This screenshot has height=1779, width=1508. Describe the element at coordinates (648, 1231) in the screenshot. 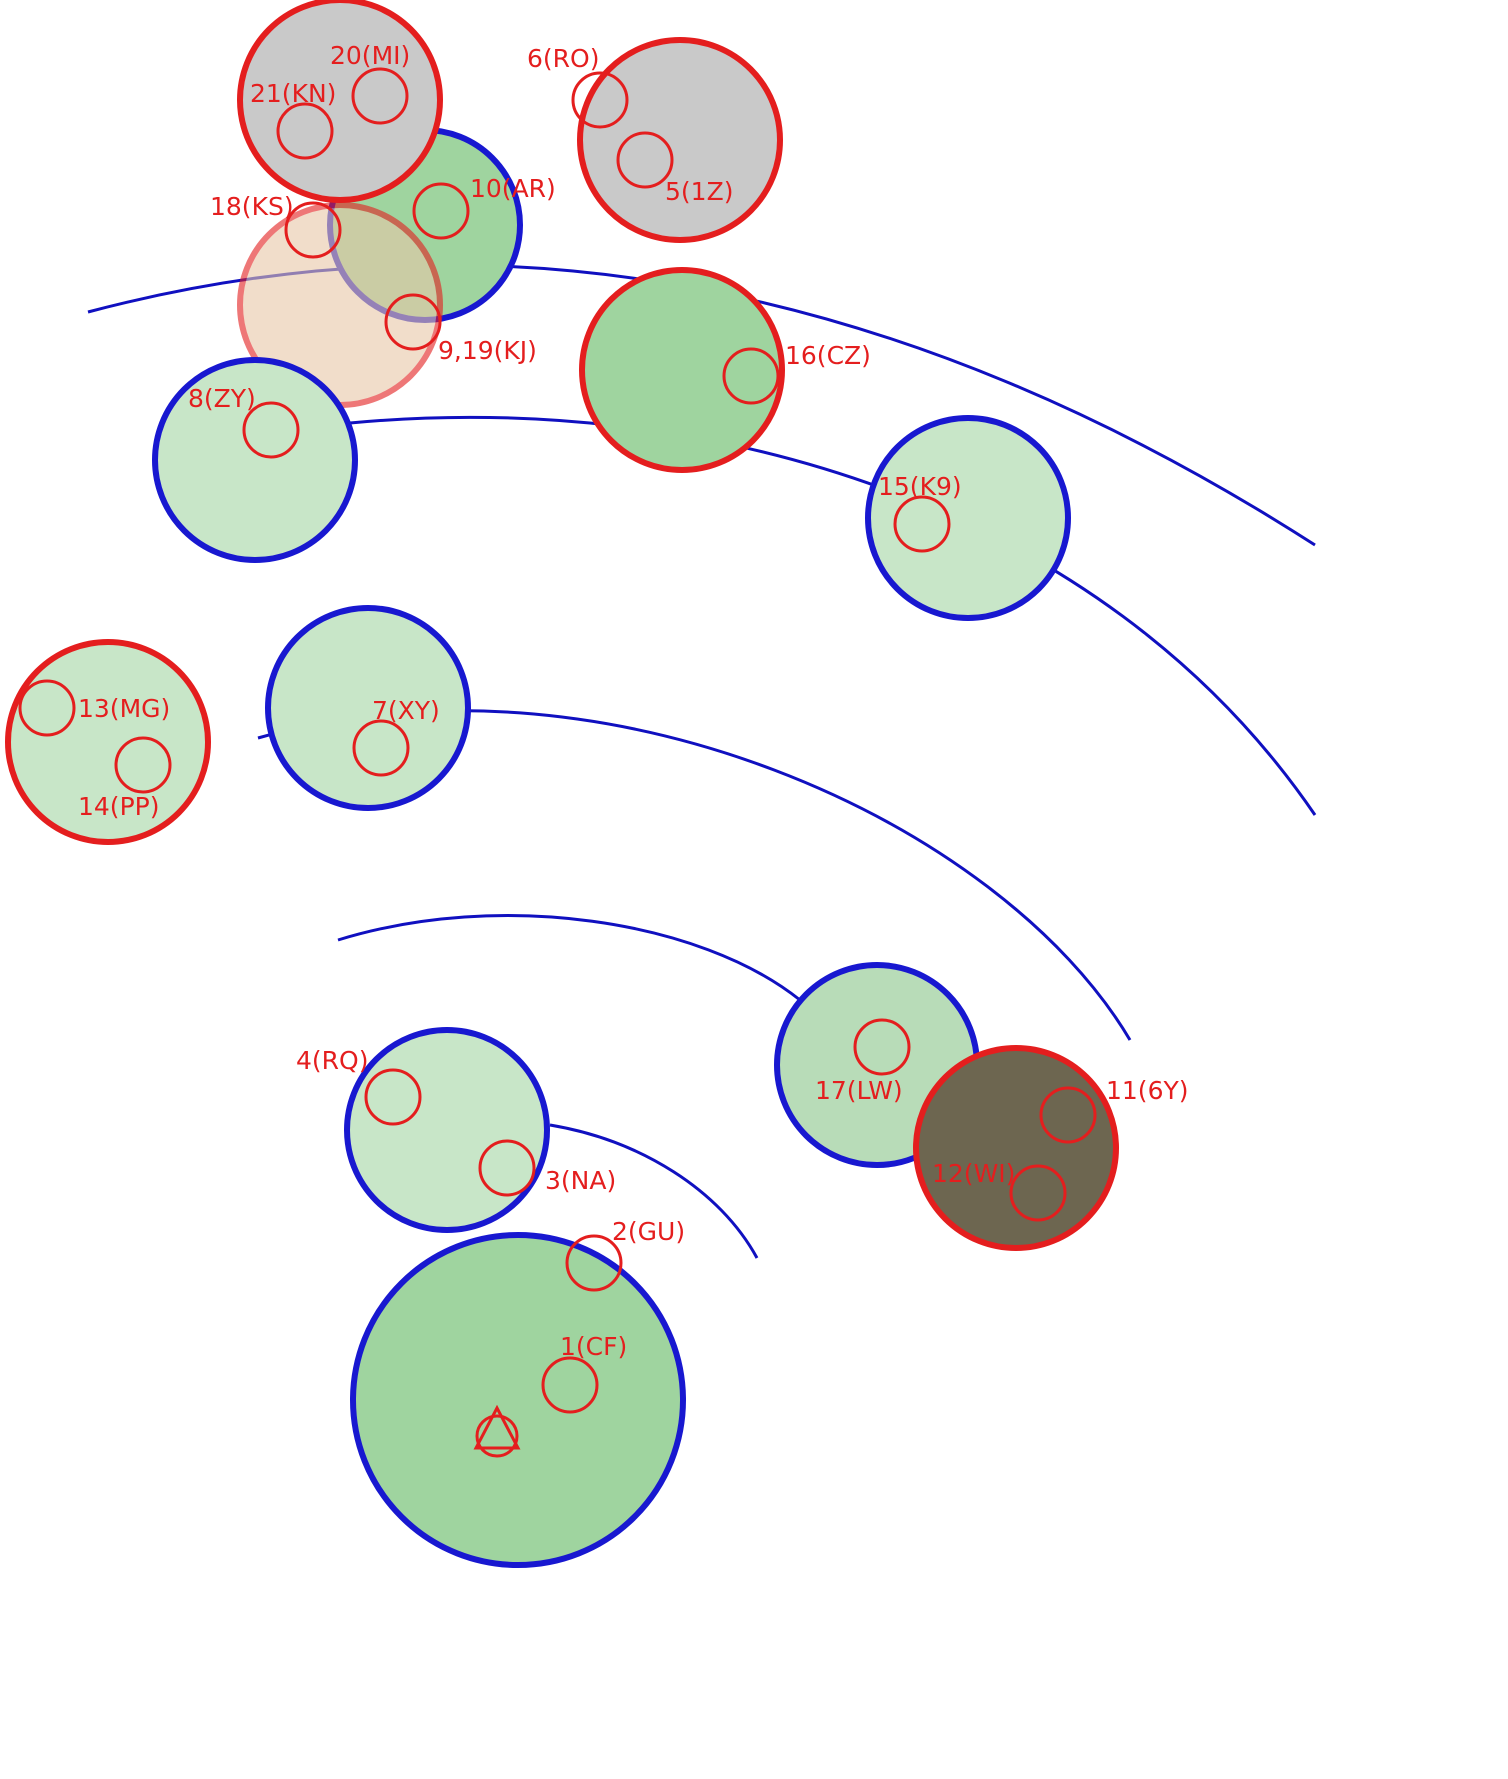

I see `control-label: 2(GU)` at that location.